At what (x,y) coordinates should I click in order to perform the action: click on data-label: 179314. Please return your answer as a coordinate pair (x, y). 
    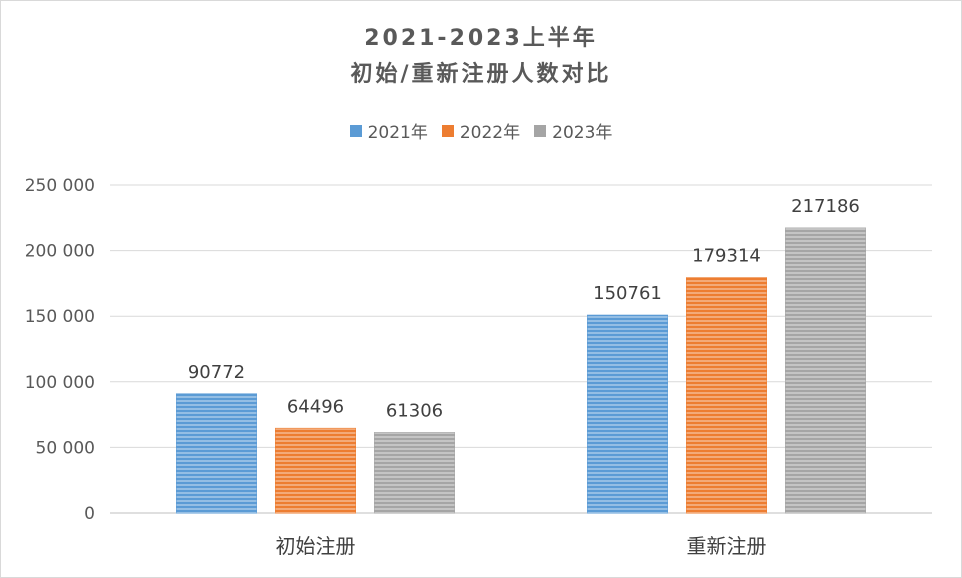
    Looking at the image, I should click on (726, 256).